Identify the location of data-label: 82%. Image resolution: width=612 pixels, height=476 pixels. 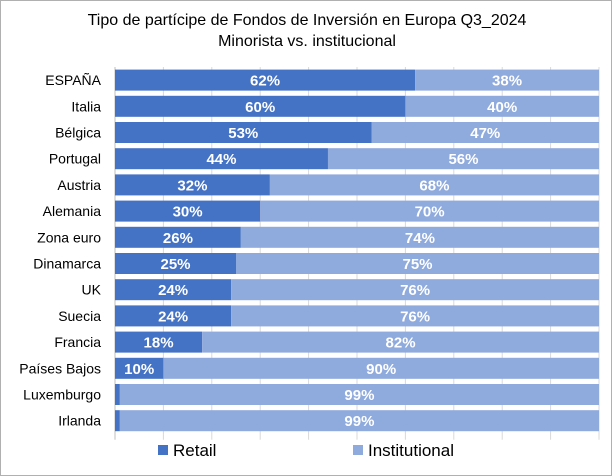
(401, 343).